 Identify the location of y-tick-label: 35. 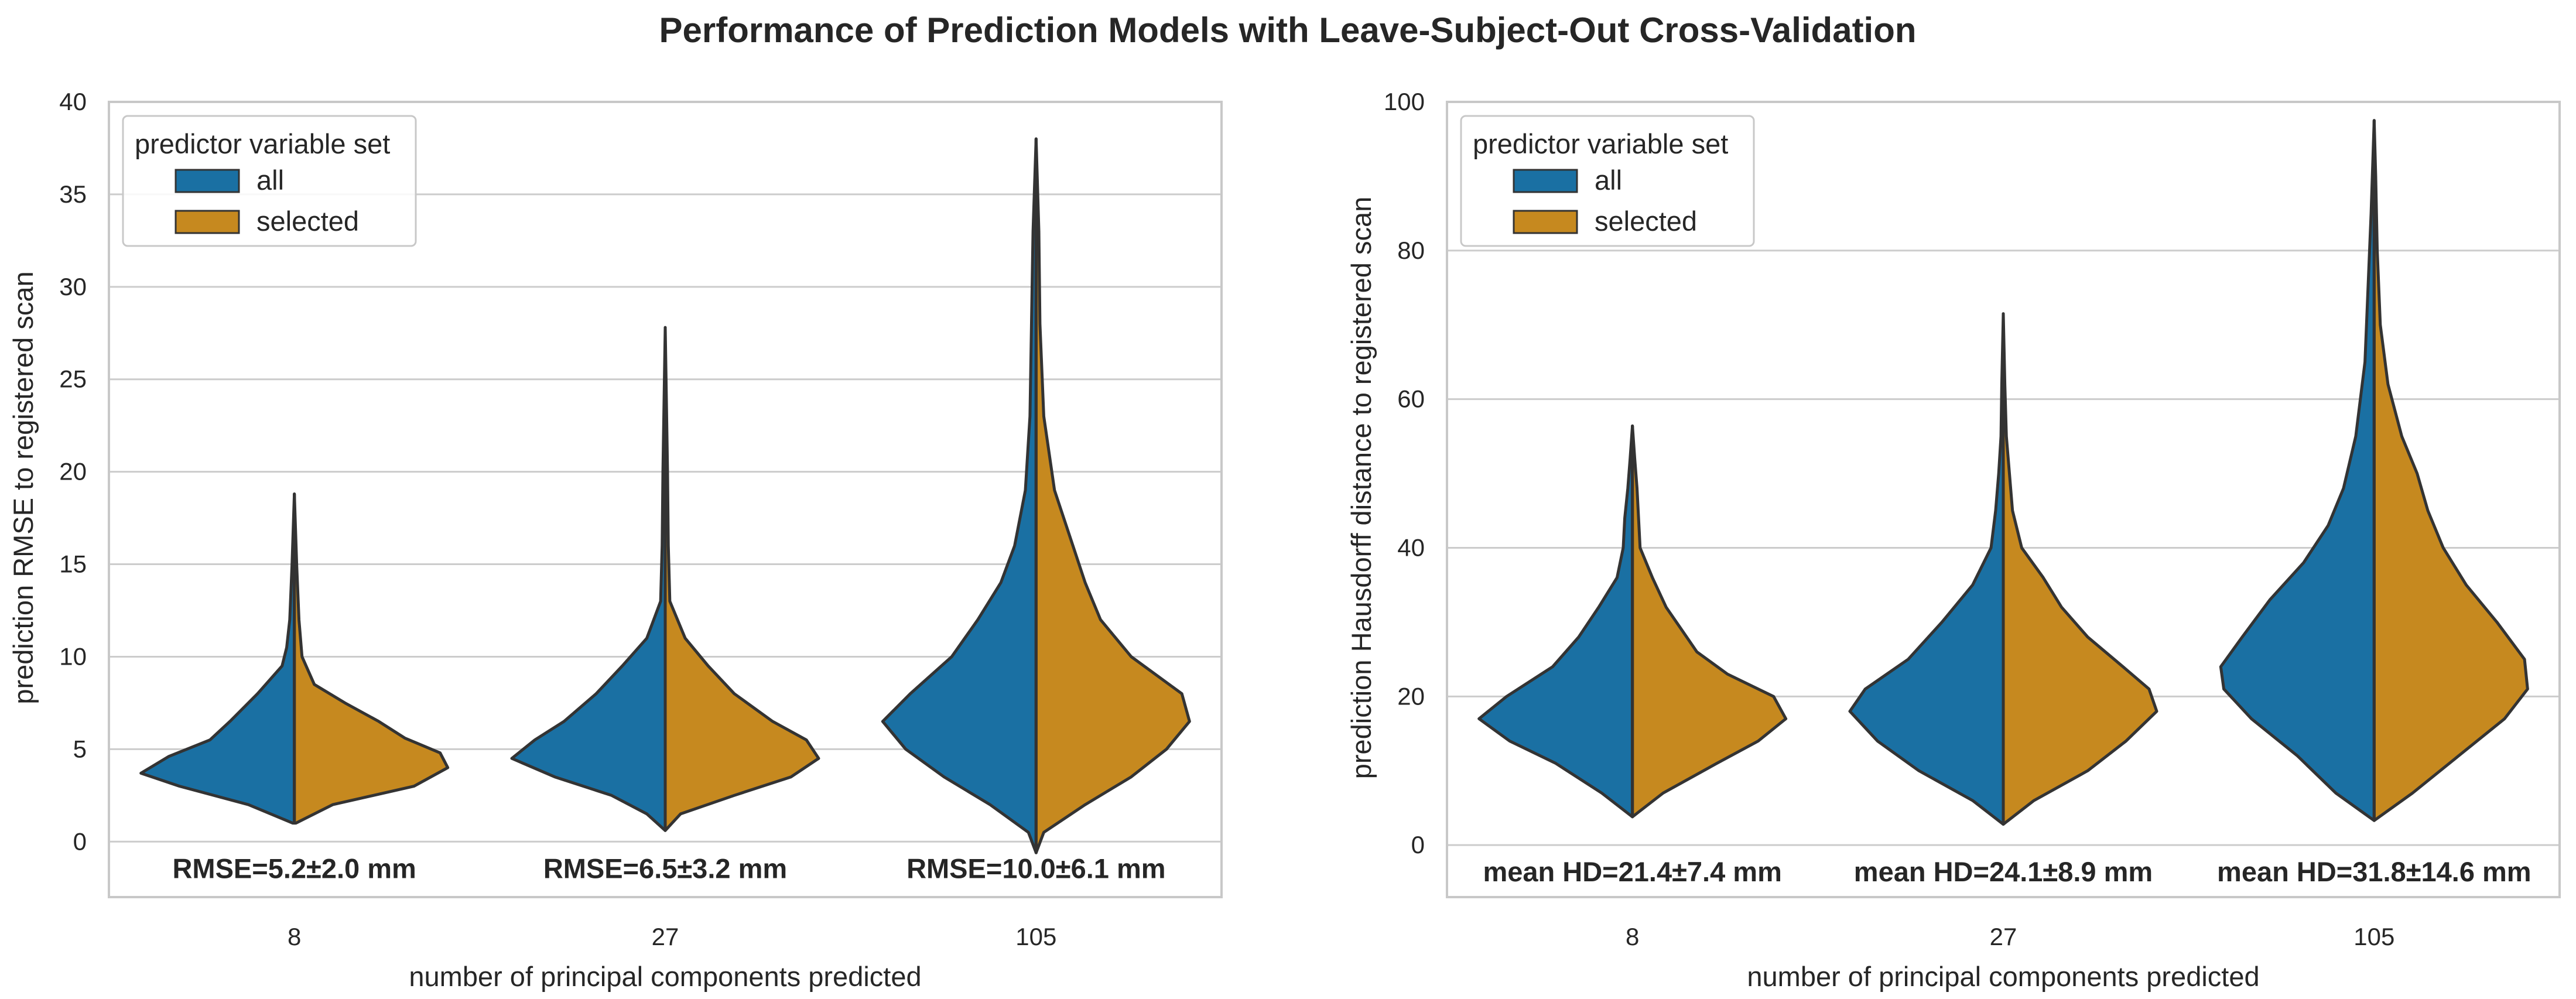
(73, 194).